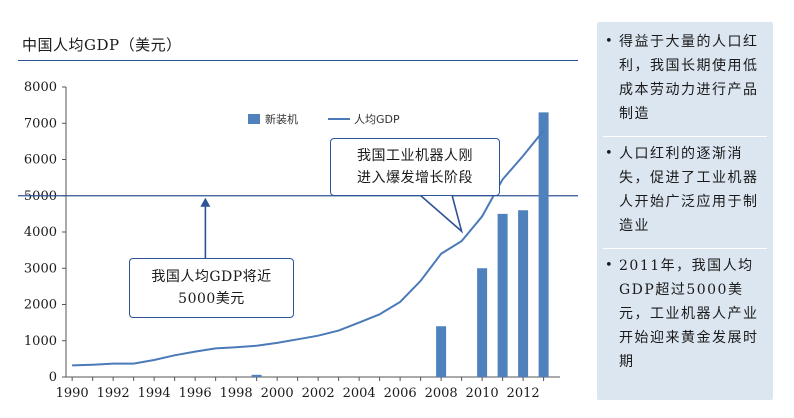  I want to click on x-tick-label: 2002, so click(318, 393).